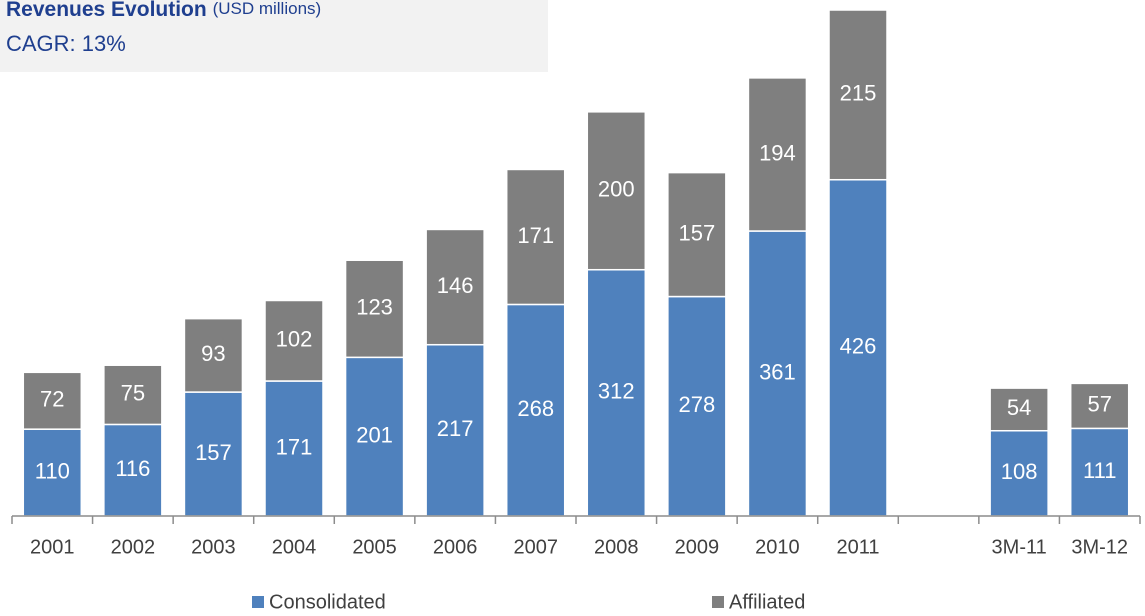 Image resolution: width=1145 pixels, height=616 pixels. I want to click on x-tick-label: 2008, so click(616, 547).